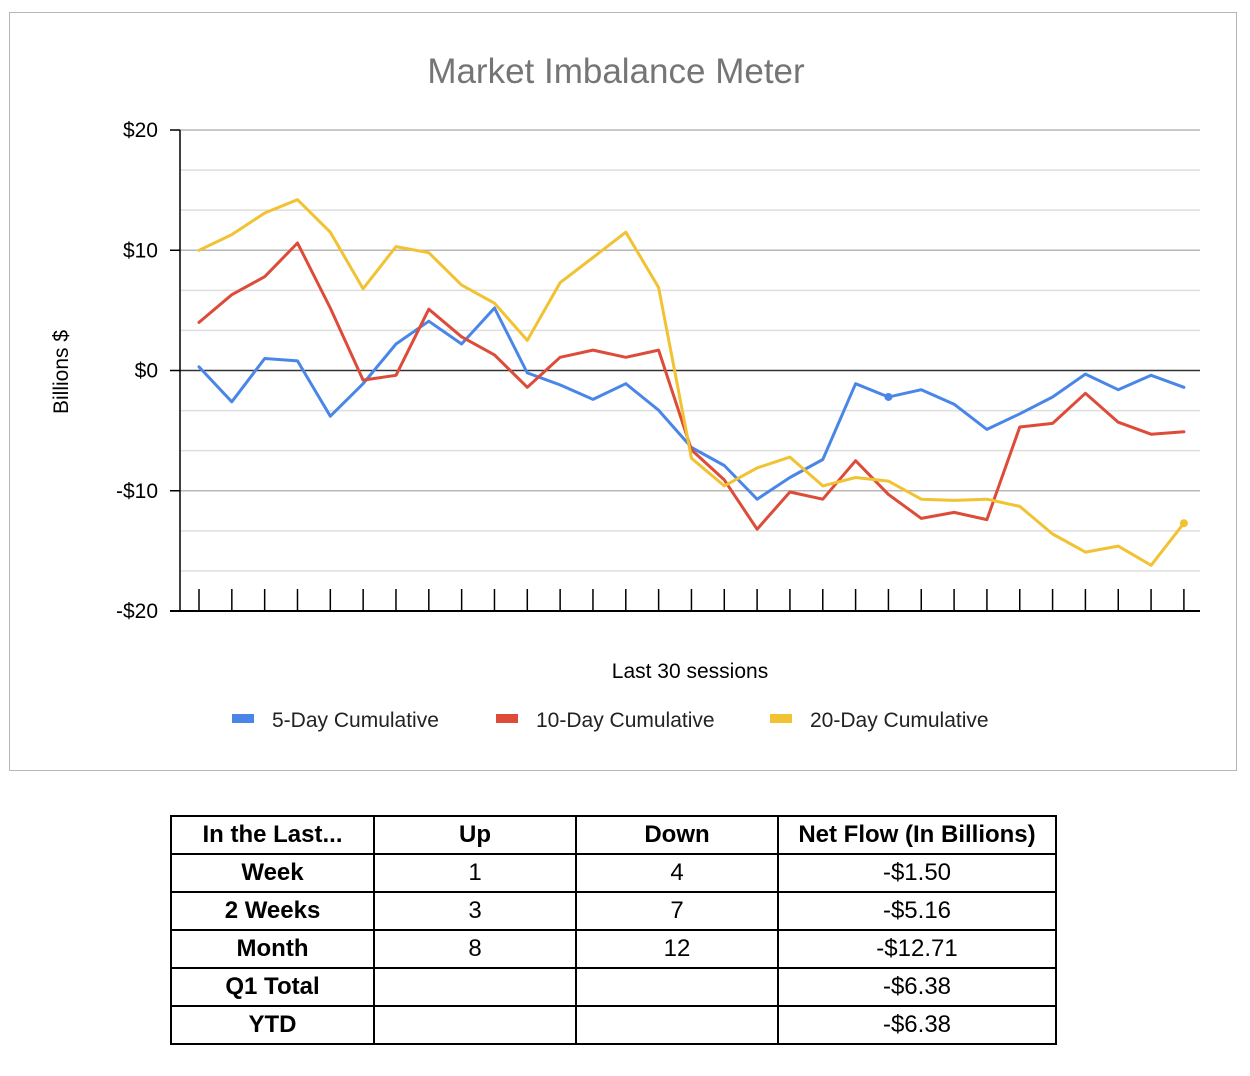 Image resolution: width=1250 pixels, height=1076 pixels. I want to click on y-tick-label: $0, so click(146, 371).